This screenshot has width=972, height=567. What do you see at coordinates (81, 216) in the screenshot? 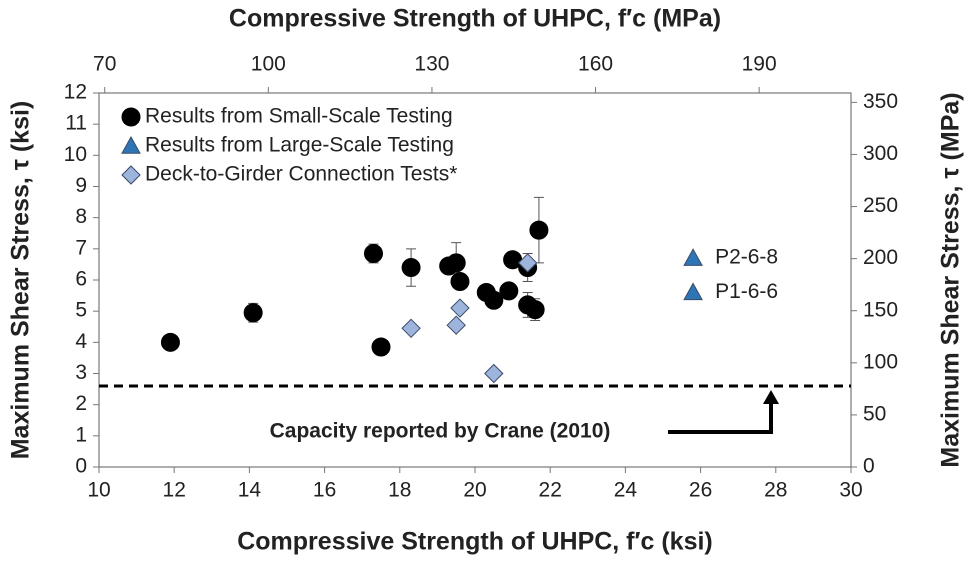
I see `y-tick-label: 8` at bounding box center [81, 216].